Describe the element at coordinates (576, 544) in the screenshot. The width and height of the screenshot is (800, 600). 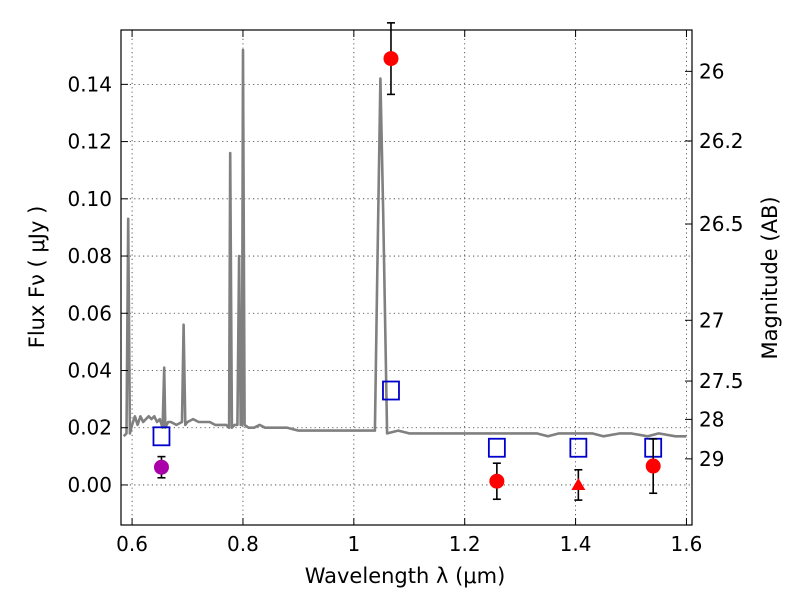
I see `x-tick-label: 1.4` at that location.